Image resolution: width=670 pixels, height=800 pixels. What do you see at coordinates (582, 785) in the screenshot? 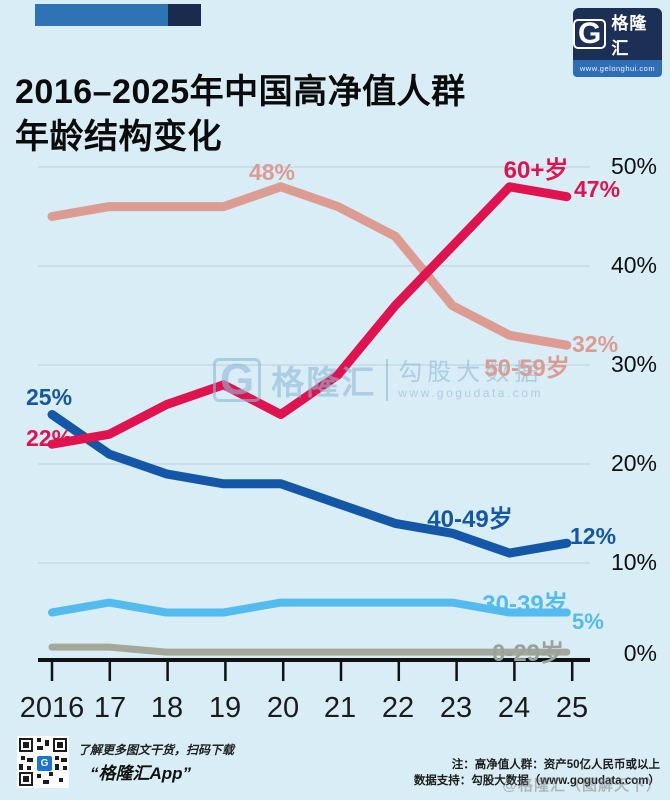
I see `bottom-watermark: @格隆汇（图解天下）` at bounding box center [582, 785].